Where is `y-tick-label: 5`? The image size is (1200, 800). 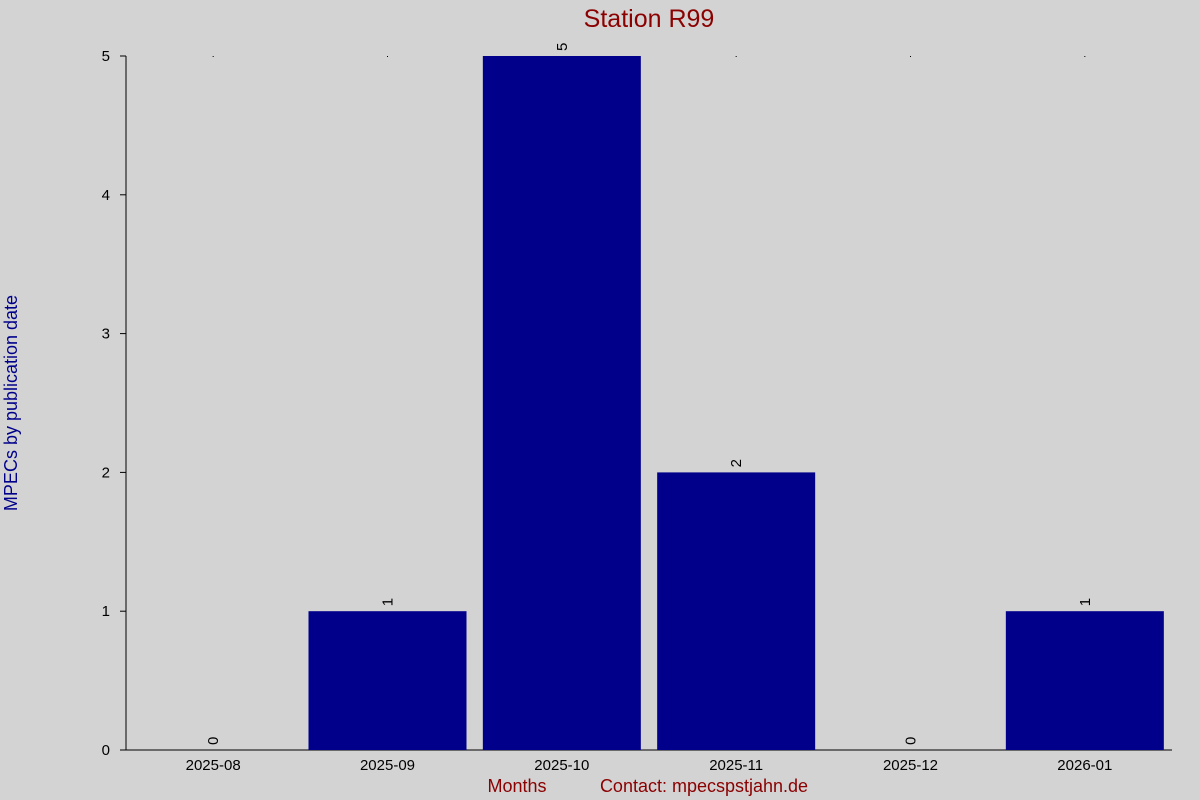
y-tick-label: 5 is located at coordinates (106, 56).